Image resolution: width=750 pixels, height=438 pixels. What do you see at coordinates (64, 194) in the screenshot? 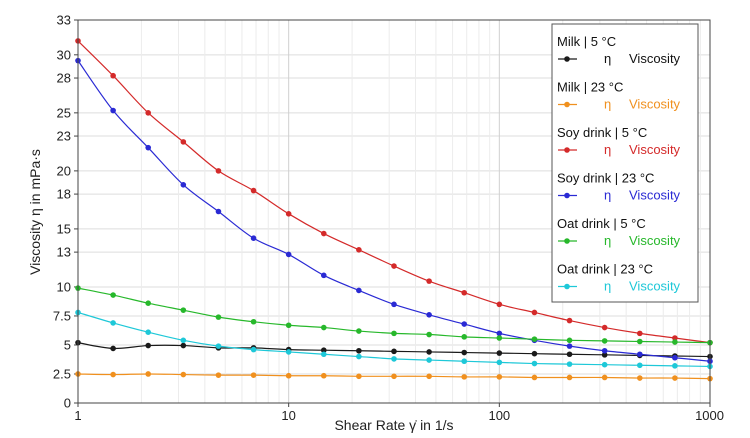
I see `y-tick-label: 18` at bounding box center [64, 194].